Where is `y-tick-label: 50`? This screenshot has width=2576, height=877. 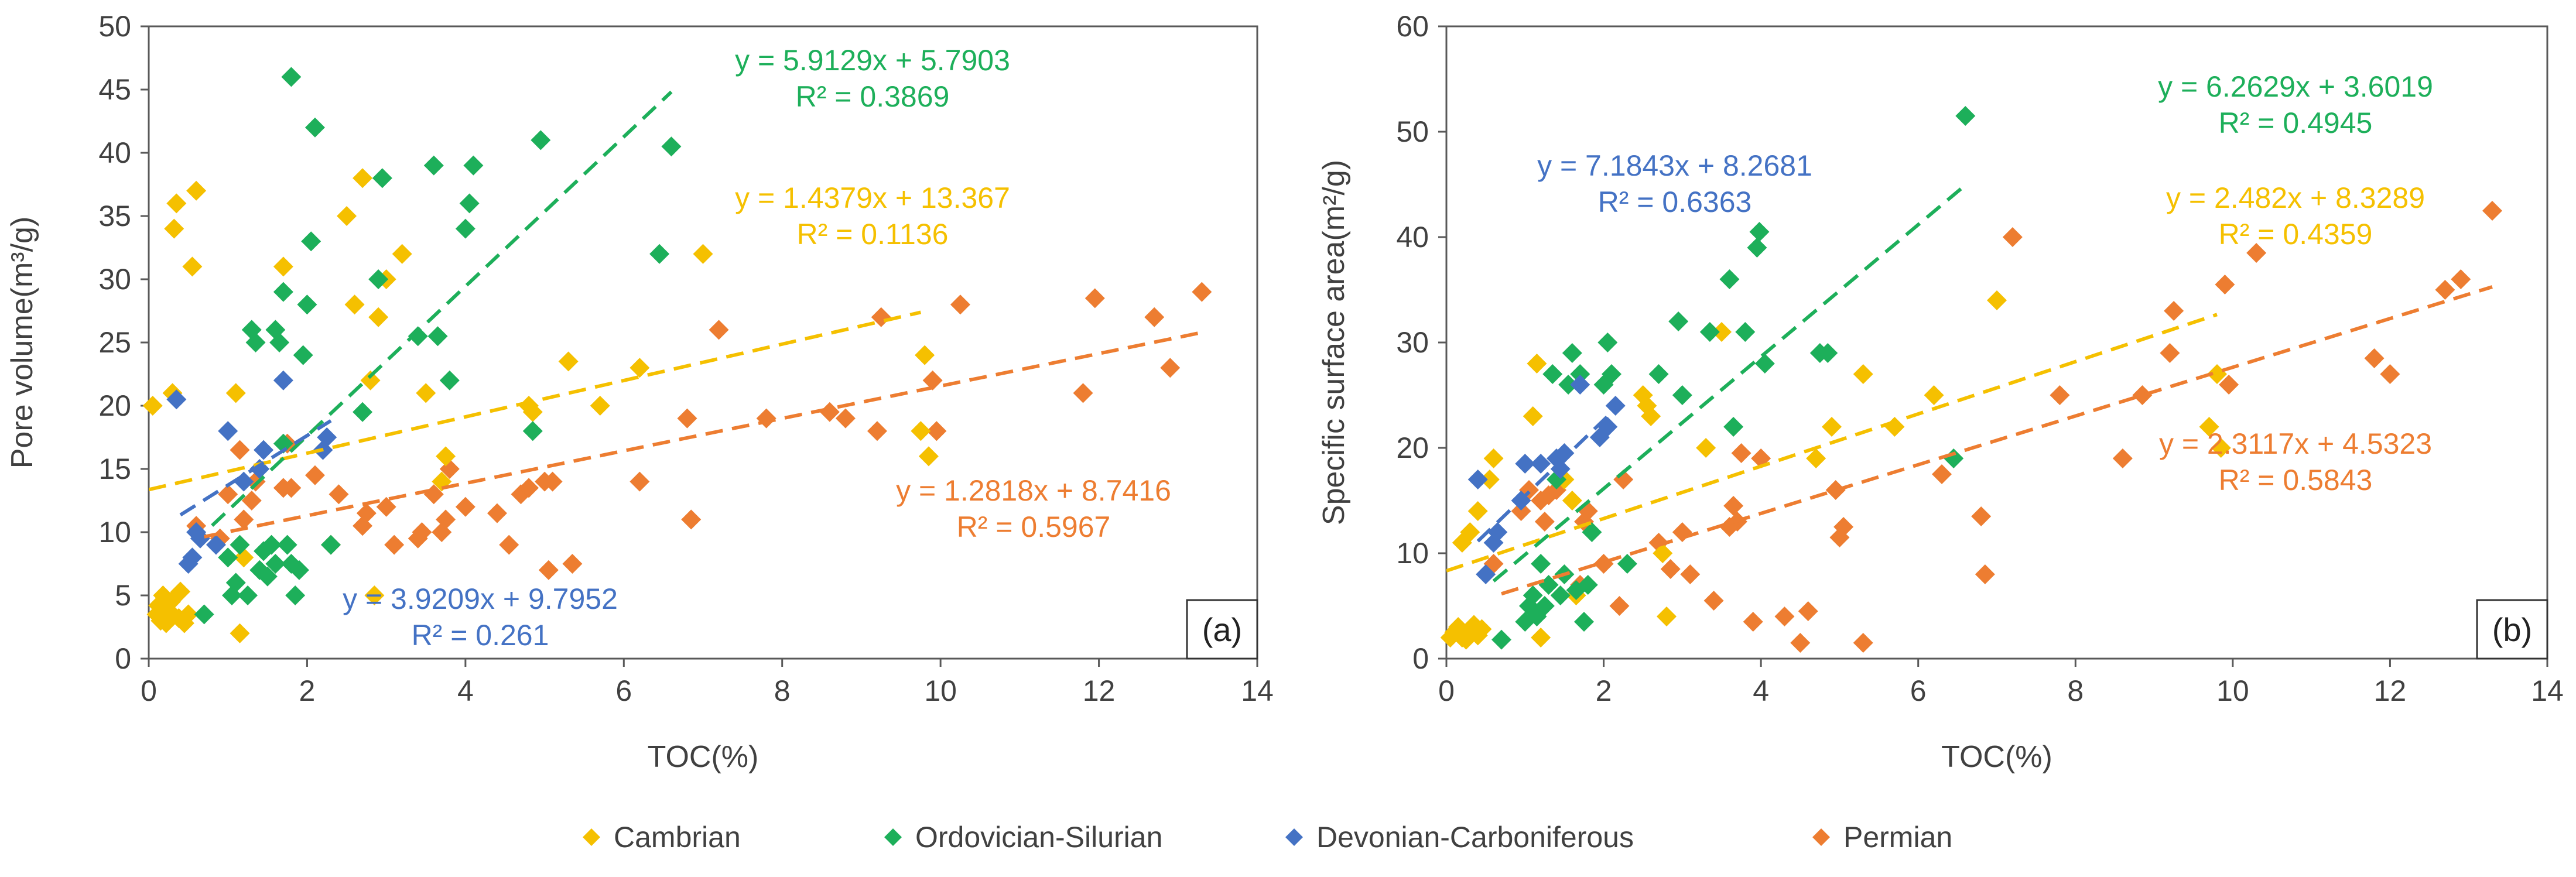
y-tick-label: 50 is located at coordinates (114, 26).